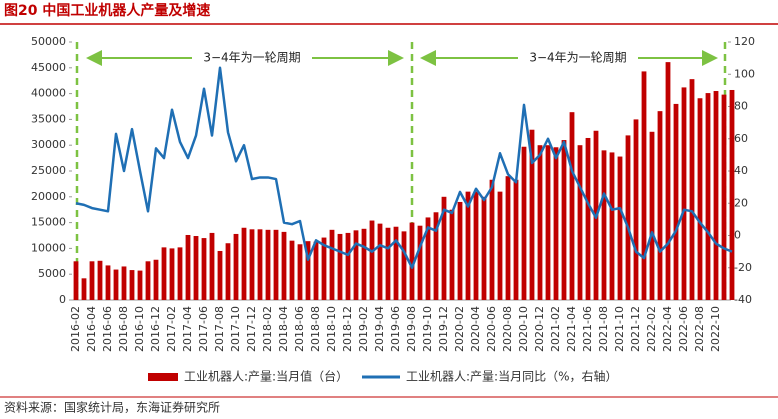 The image size is (778, 419). Describe the element at coordinates (571, 329) in the screenshot. I see `x-tick-label: 2021-04` at that location.